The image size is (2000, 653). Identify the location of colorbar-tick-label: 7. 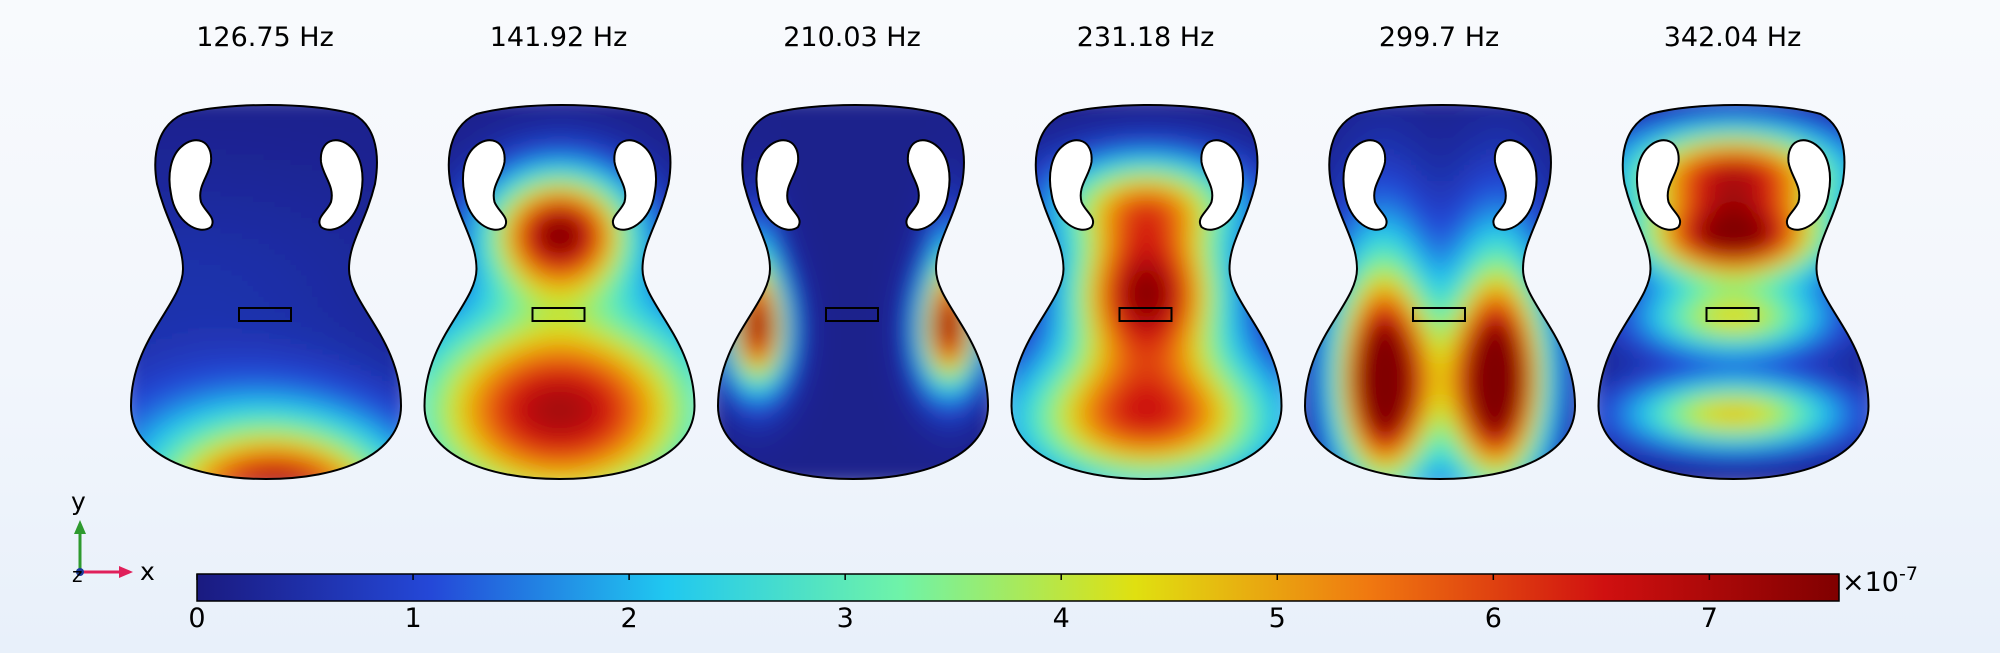
(1709, 618).